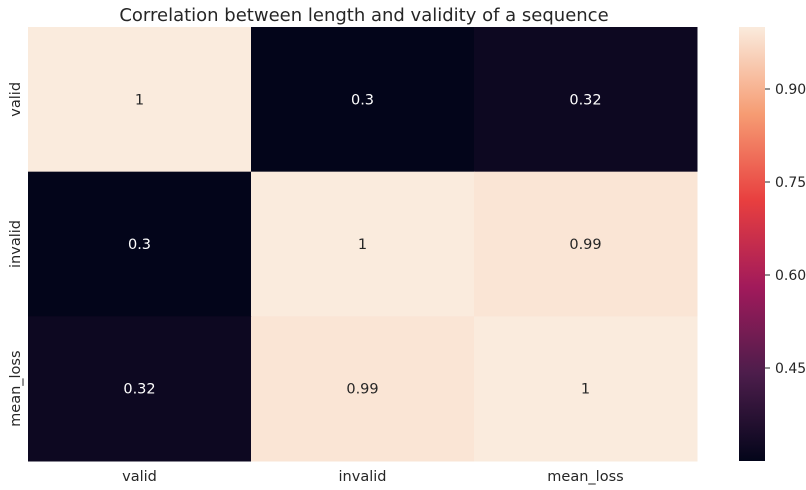  I want to click on colorbar, so click(752, 244).